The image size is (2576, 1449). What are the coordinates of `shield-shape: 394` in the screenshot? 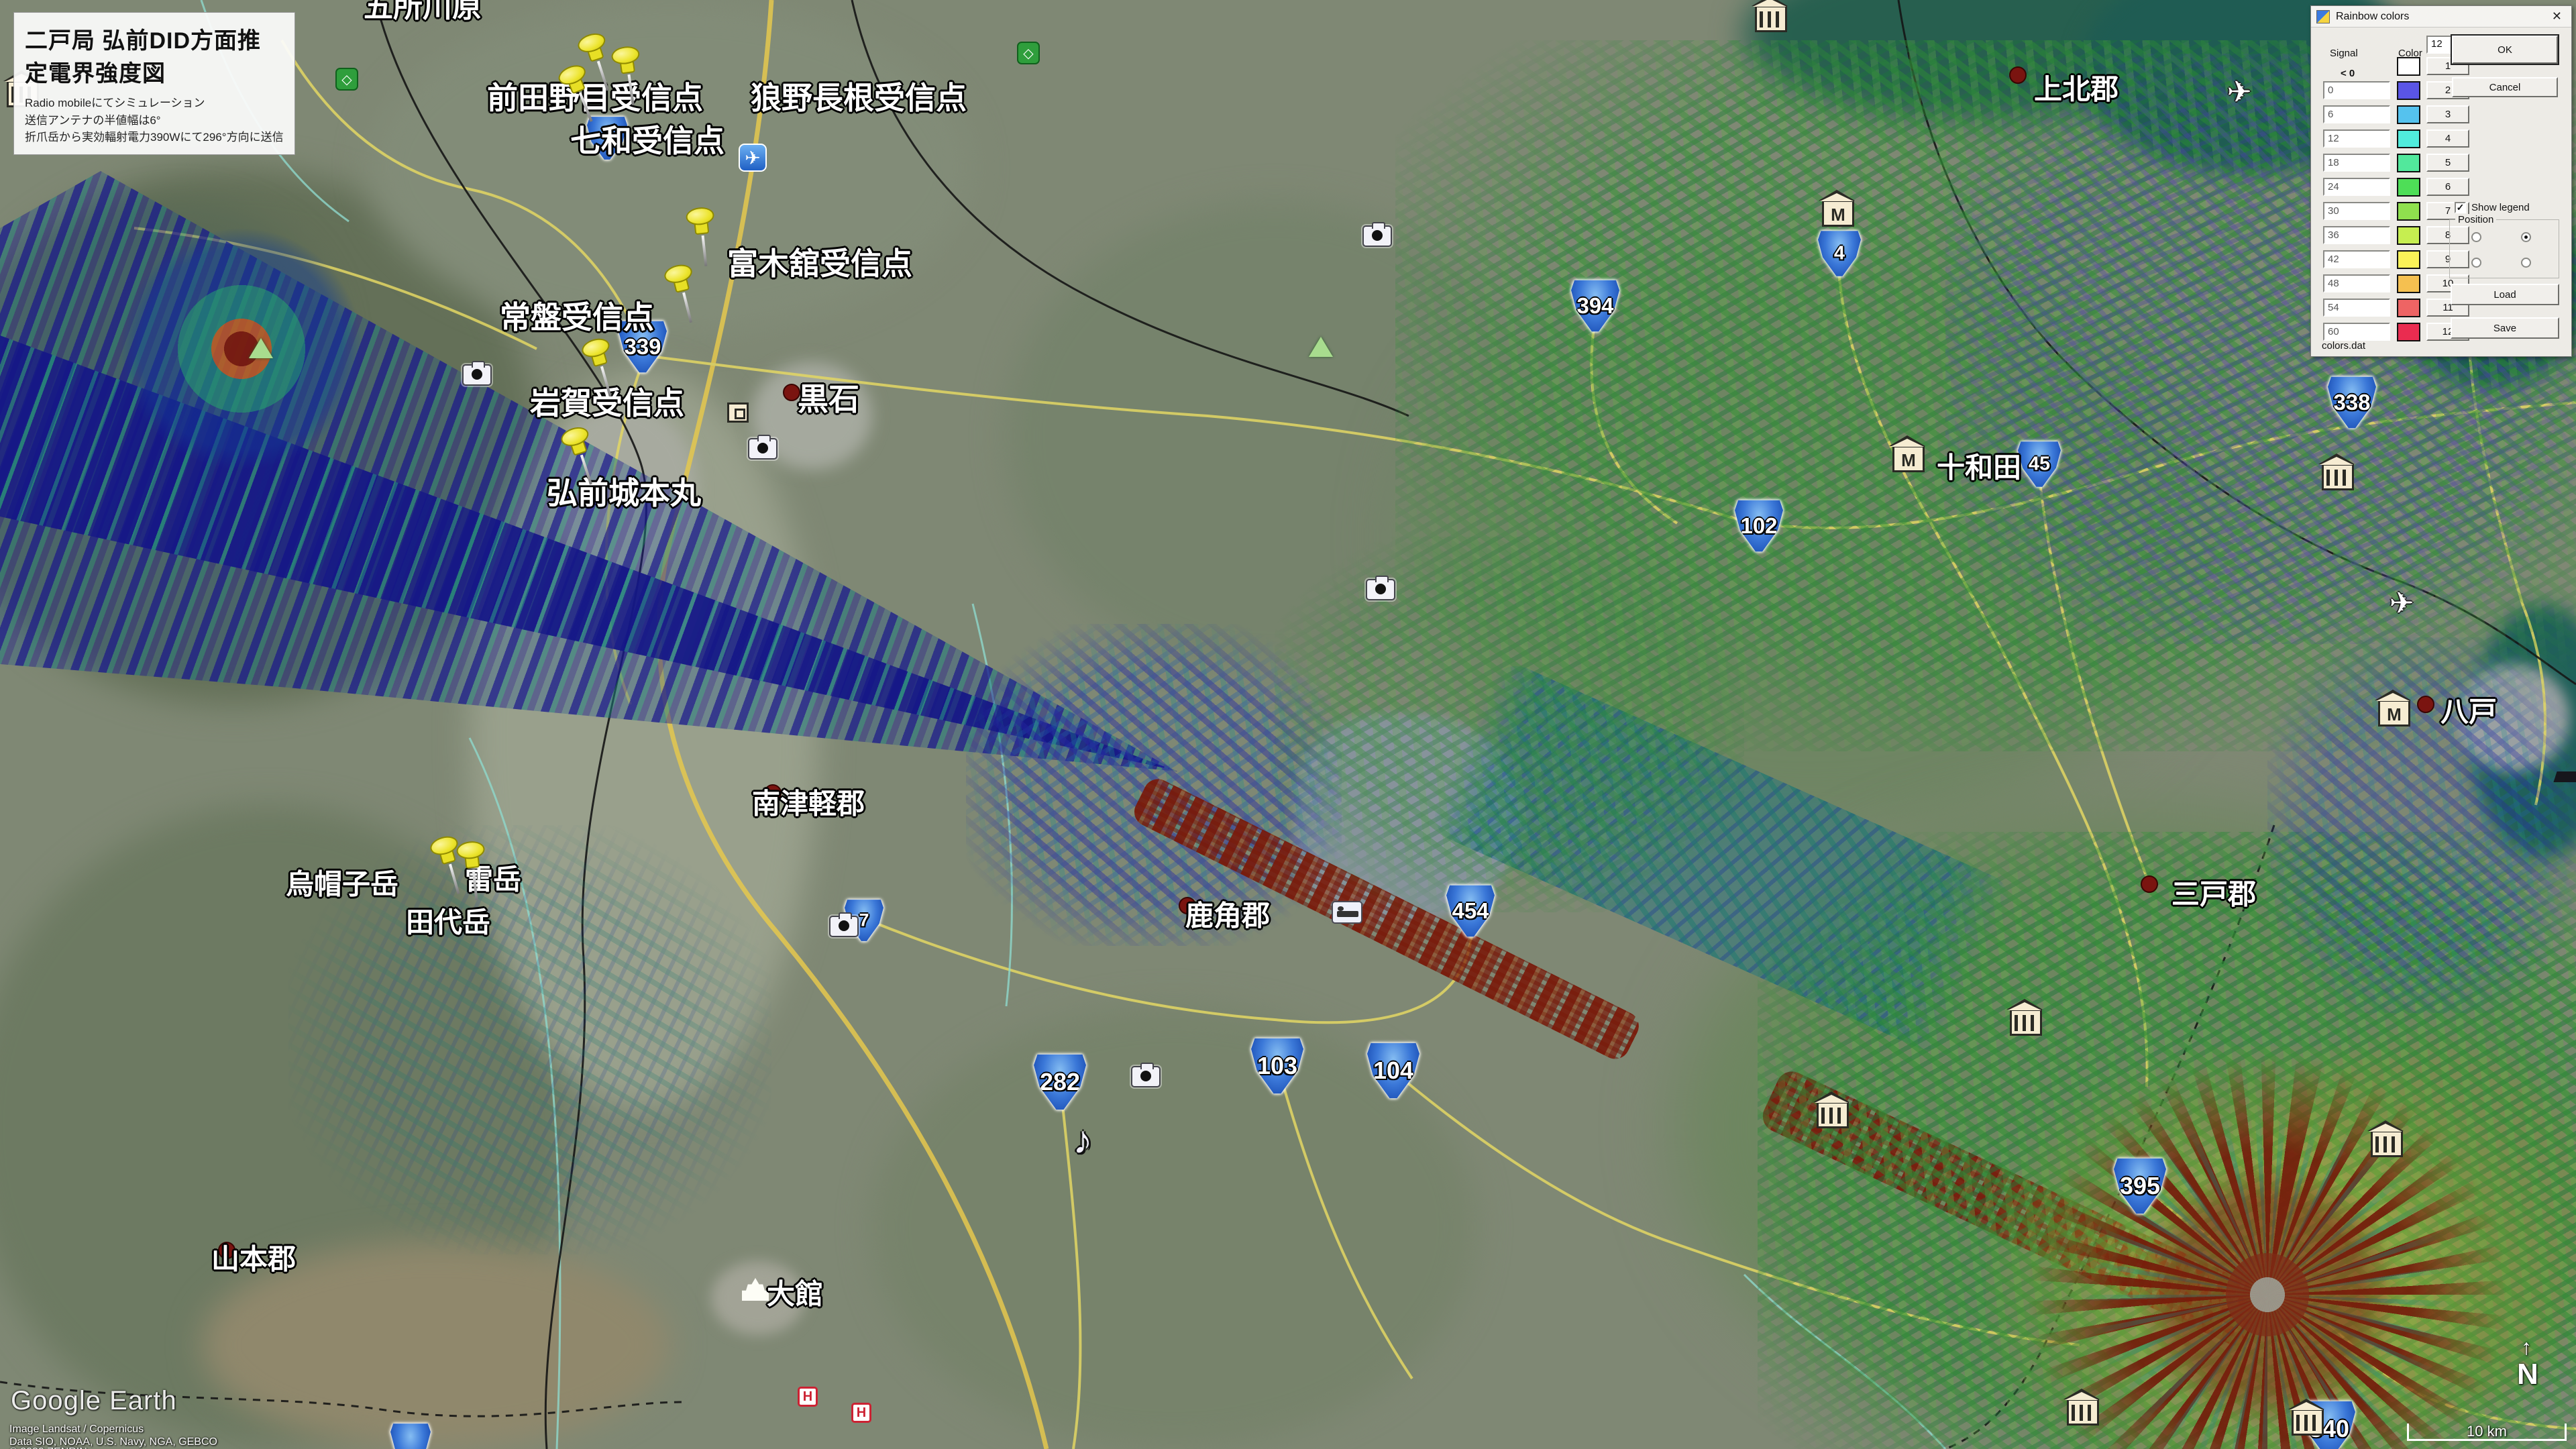 It's located at (1595, 306).